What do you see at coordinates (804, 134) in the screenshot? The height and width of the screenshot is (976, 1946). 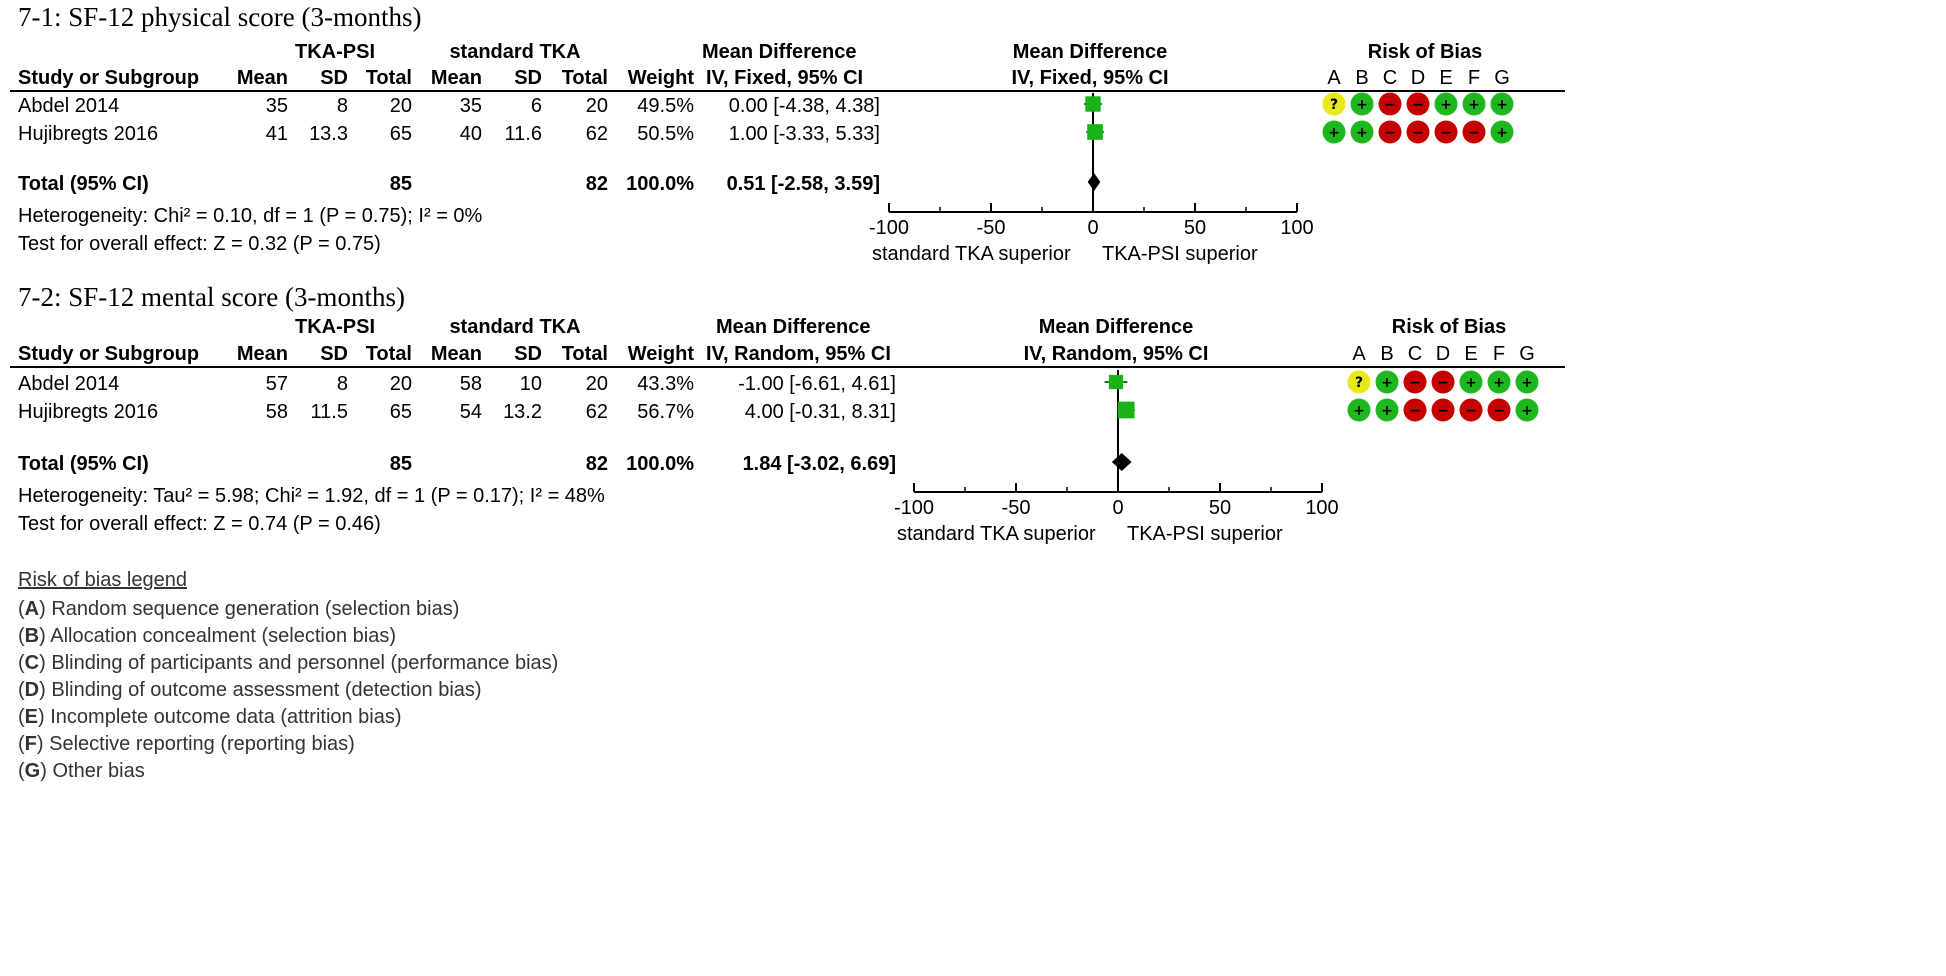 I see `ci-cell: 1.00 [-3.33, 5.33]` at bounding box center [804, 134].